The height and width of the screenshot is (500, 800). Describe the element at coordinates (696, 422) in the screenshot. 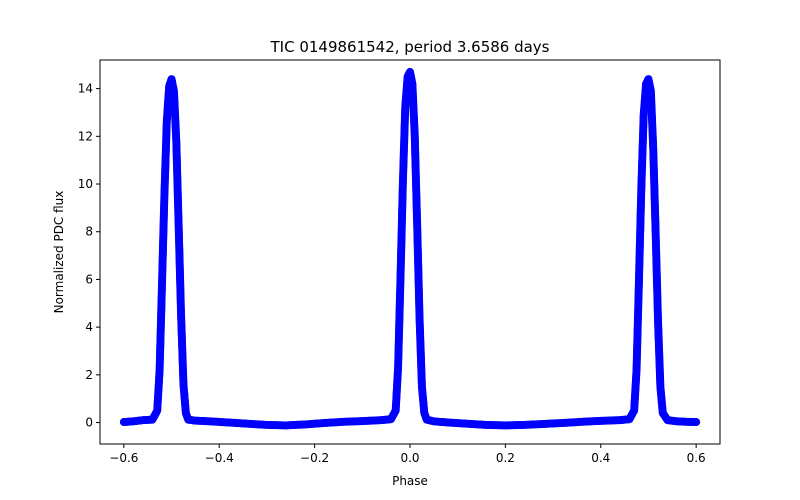

I see `data-point` at that location.